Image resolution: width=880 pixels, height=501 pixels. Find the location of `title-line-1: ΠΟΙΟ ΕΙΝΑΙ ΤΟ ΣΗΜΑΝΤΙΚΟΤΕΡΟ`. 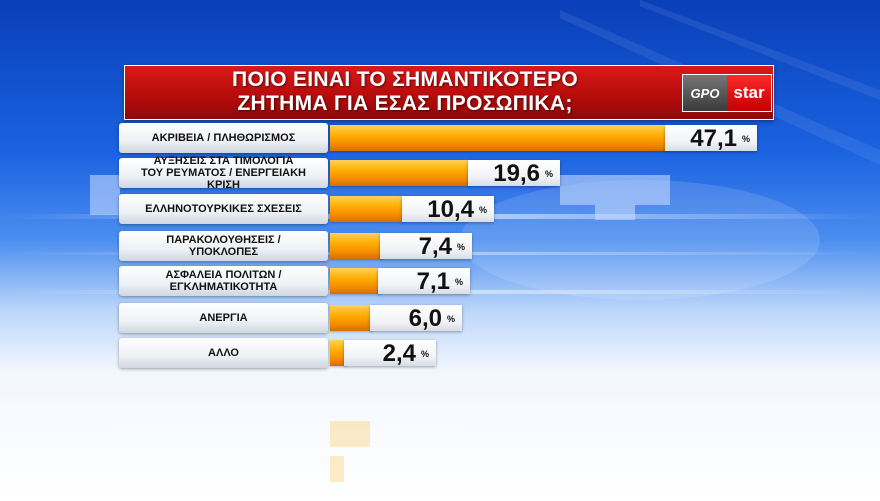

title-line-1: ΠΟΙΟ ΕΙΝΑΙ ΤΟ ΣΗΜΑΝΤΙΚΟΤΕΡΟ is located at coordinates (405, 79).